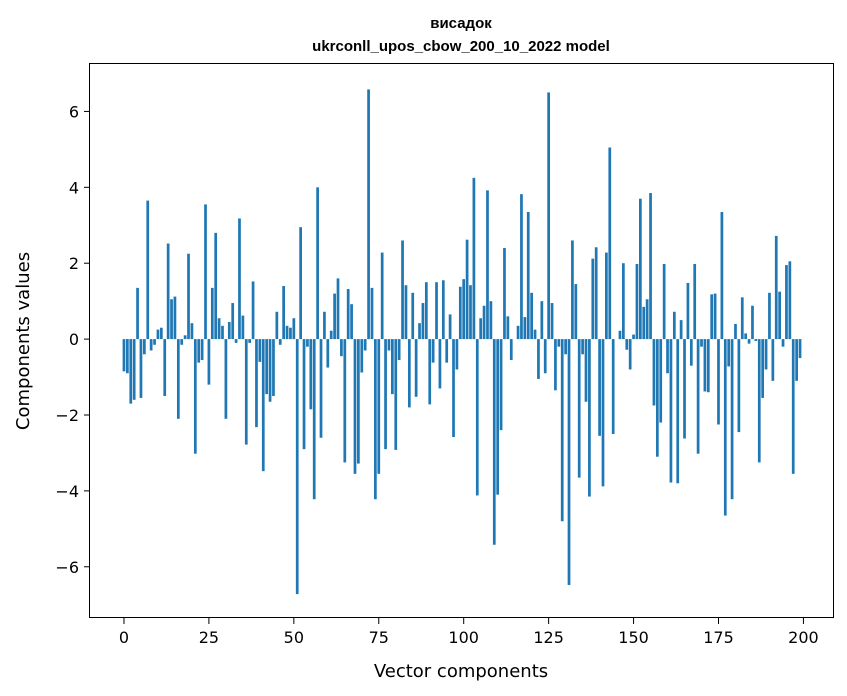 The height and width of the screenshot is (696, 847). I want to click on x-tick-label: 25, so click(209, 637).